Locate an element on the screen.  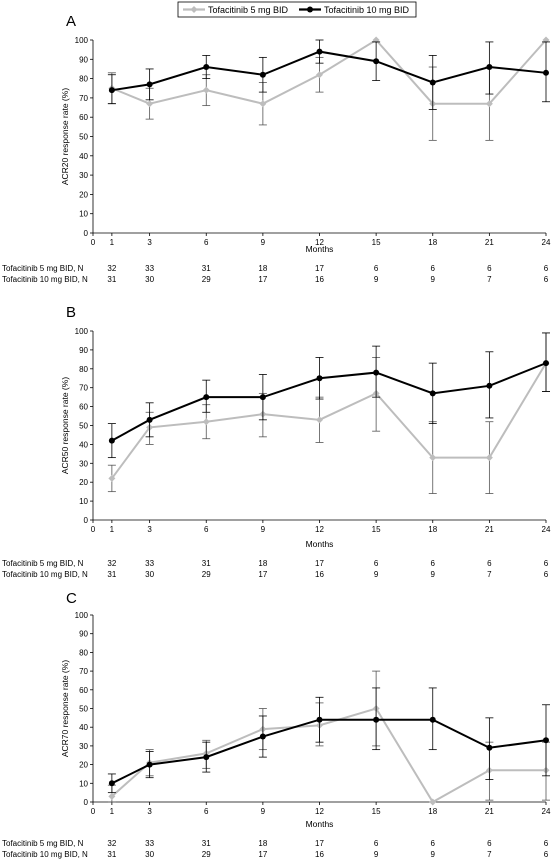
series-line is located at coordinates (329, 421).